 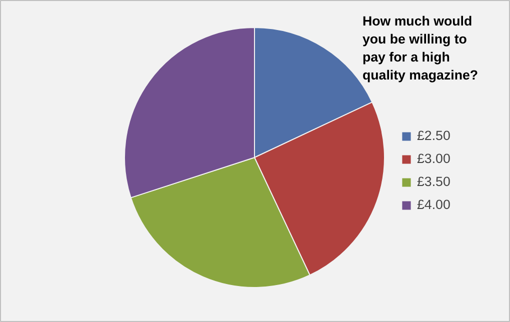 I want to click on legend-label: £4.00, so click(x=433, y=204).